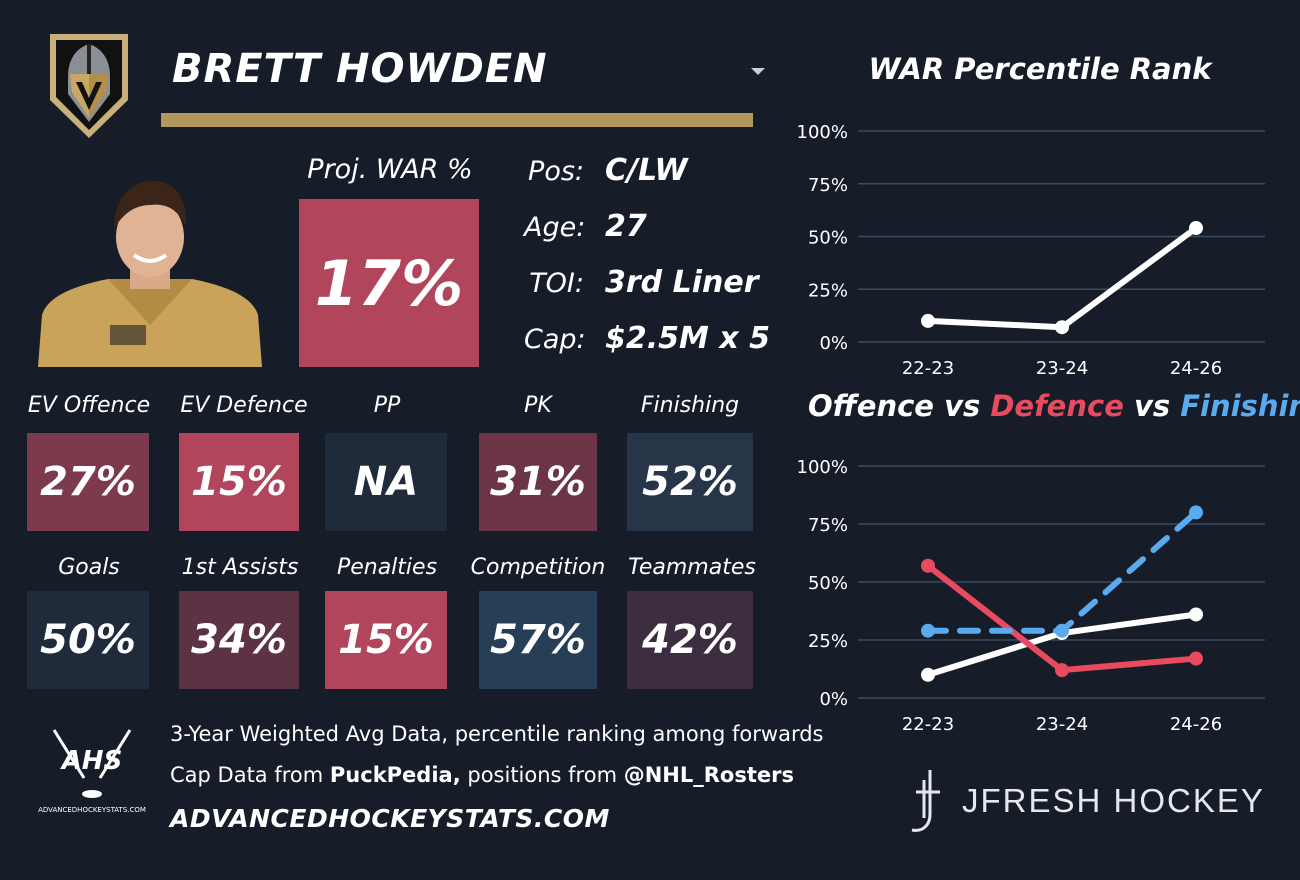 This screenshot has width=1300, height=880. What do you see at coordinates (833, 699) in the screenshot?
I see `chart2-ytick-label: 0%` at bounding box center [833, 699].